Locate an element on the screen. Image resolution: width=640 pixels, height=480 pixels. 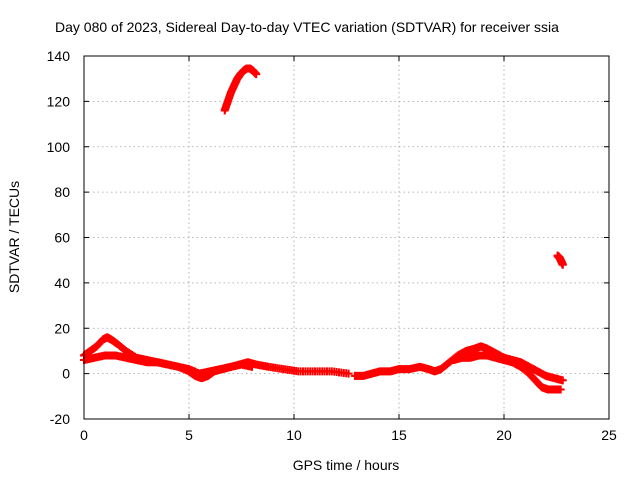
y-tick-label: 60 is located at coordinates (62, 238).